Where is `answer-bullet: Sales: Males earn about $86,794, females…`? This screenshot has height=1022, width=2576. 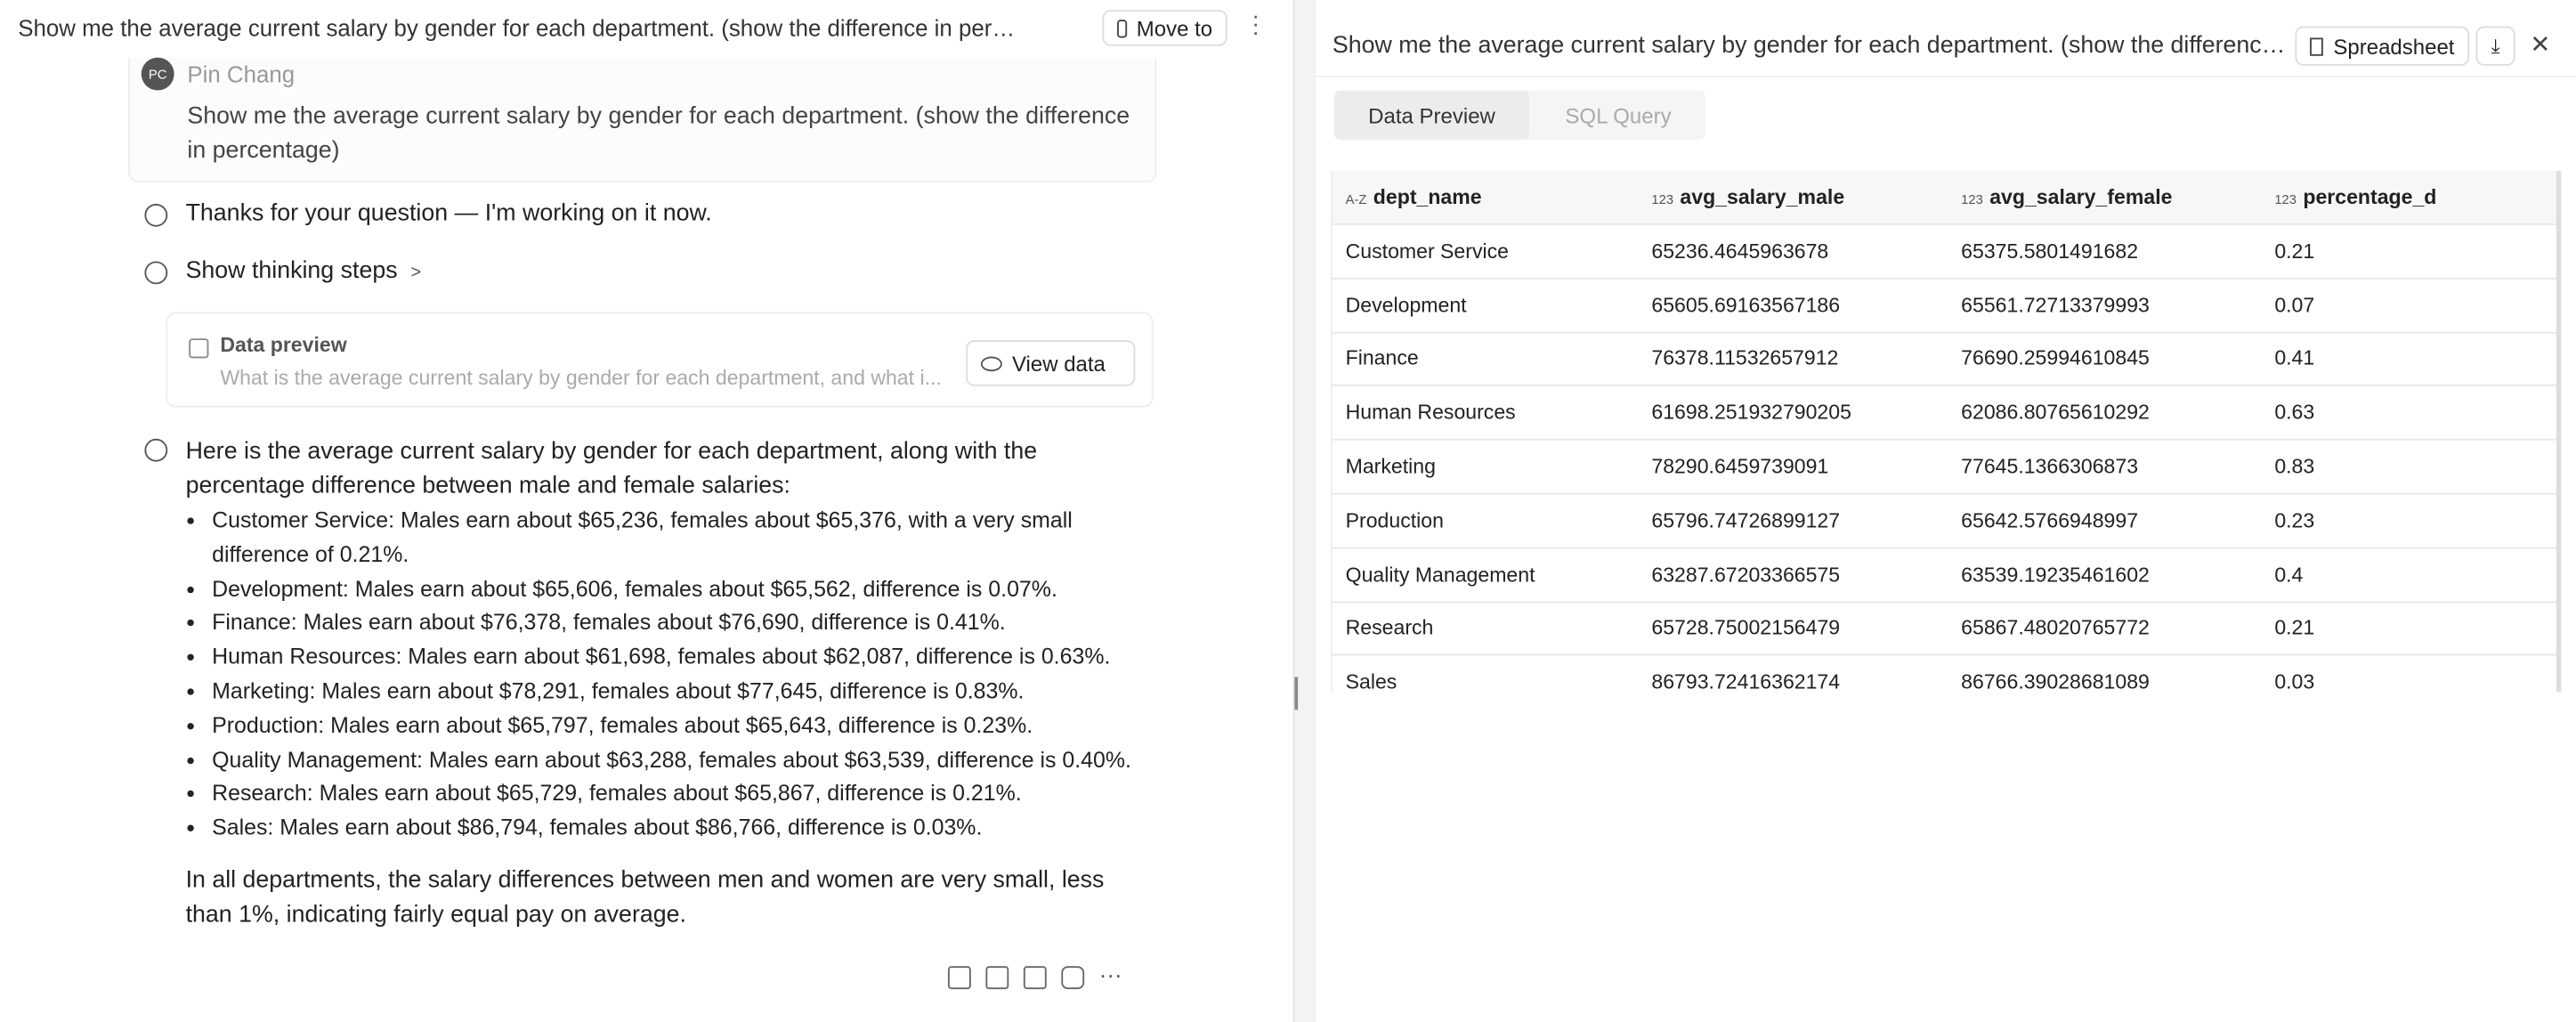 answer-bullet: Sales: Males earn about $86,794, females… is located at coordinates (683, 829).